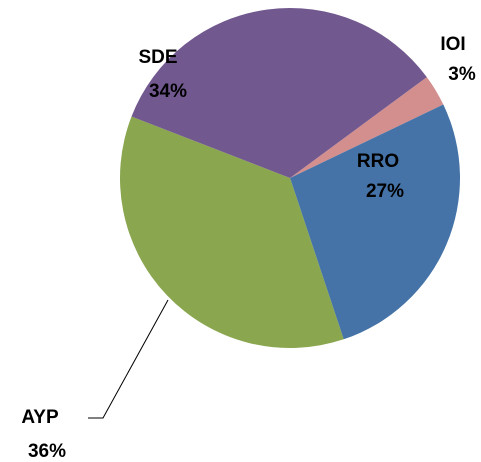  I want to click on slice-label: RRO, so click(378, 161).